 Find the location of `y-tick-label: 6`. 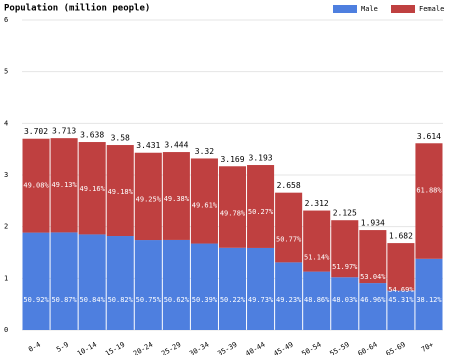

y-tick-label: 6 is located at coordinates (6, 20).